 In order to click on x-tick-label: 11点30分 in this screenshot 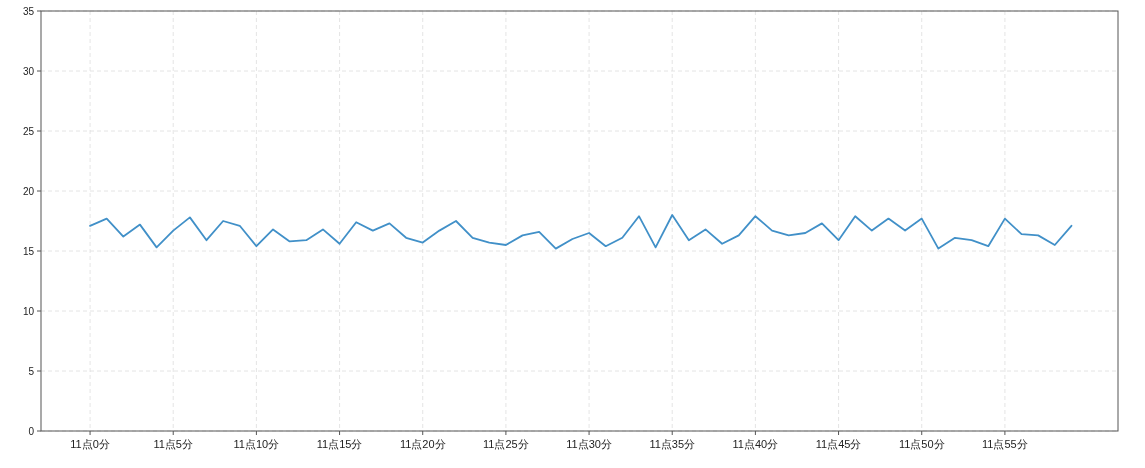, I will do `click(589, 444)`.